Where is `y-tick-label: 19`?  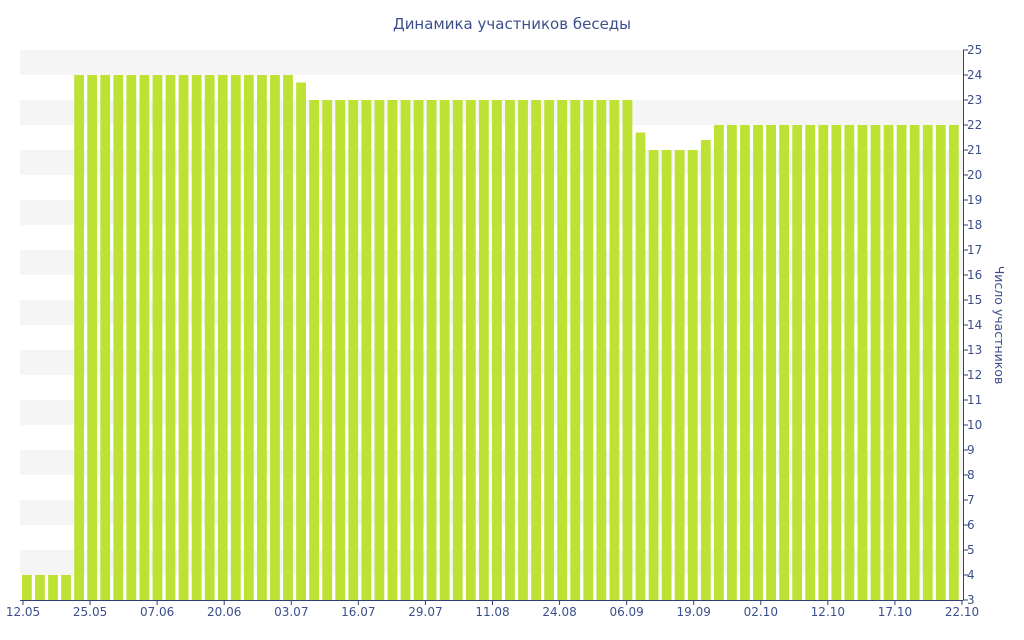 y-tick-label: 19 is located at coordinates (974, 200).